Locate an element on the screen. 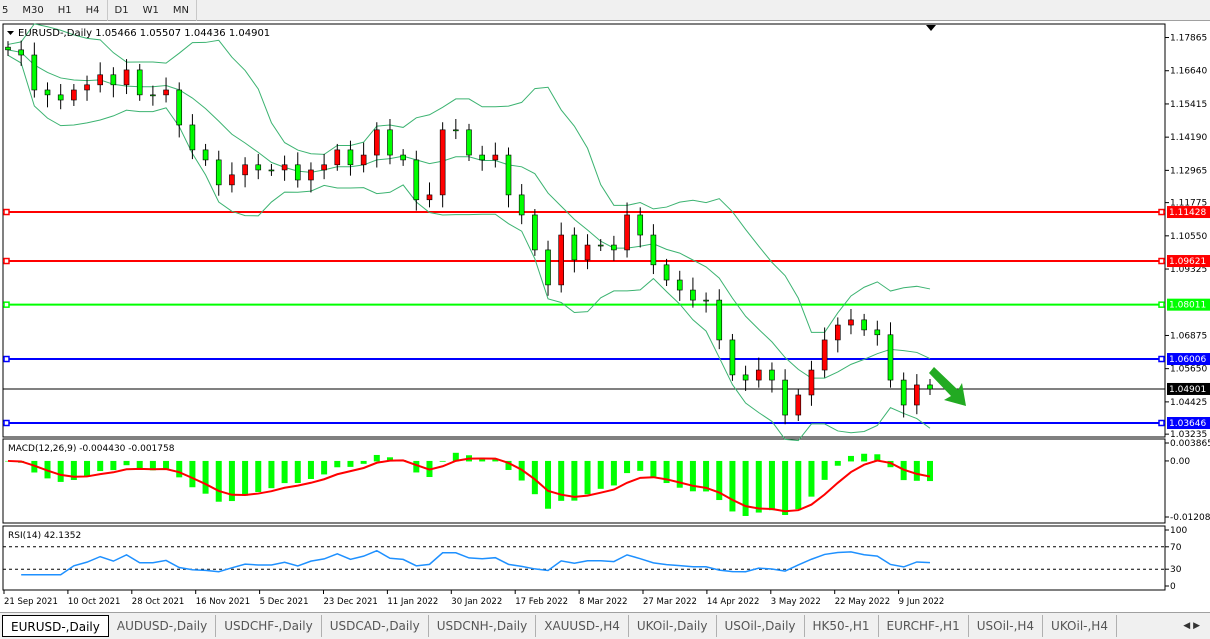 The image size is (1210, 639). price-axis-label: 1.06875 is located at coordinates (1188, 336).